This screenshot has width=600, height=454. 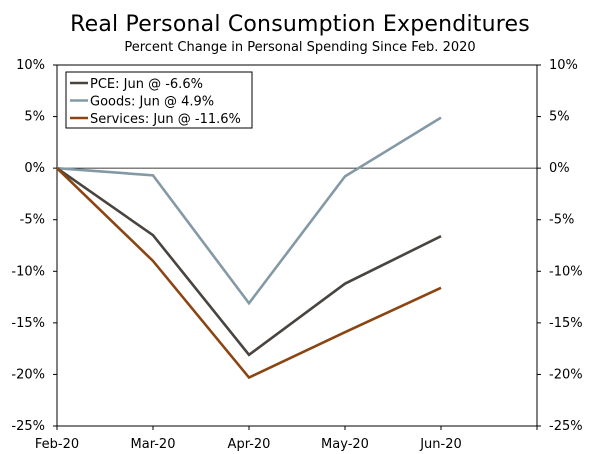 I want to click on x-tick-label: May-20, so click(x=345, y=444).